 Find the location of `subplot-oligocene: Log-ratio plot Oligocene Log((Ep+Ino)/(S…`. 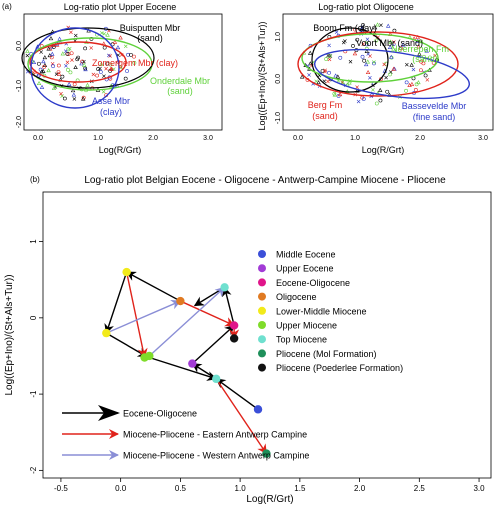

subplot-oligocene: Log-ratio plot Oligocene Log((Ep+Ino)/(S… is located at coordinates (375, 78).